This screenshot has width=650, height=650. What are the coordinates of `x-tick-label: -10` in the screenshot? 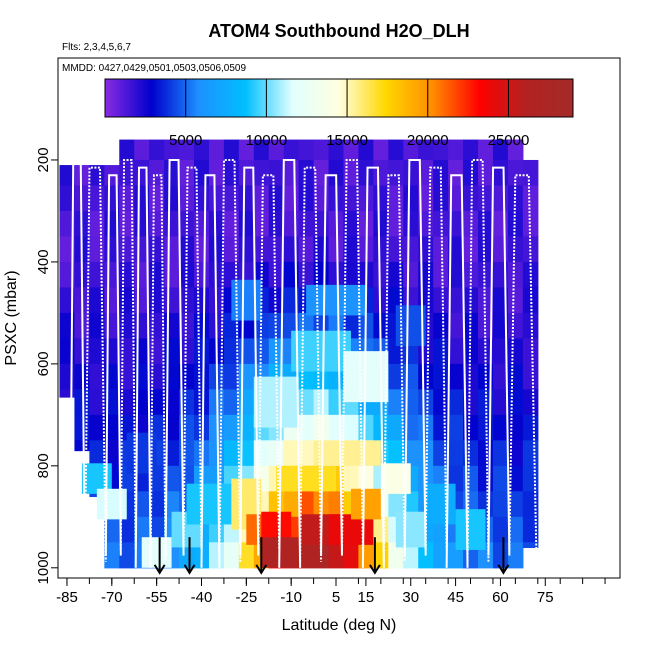 It's located at (291, 597).